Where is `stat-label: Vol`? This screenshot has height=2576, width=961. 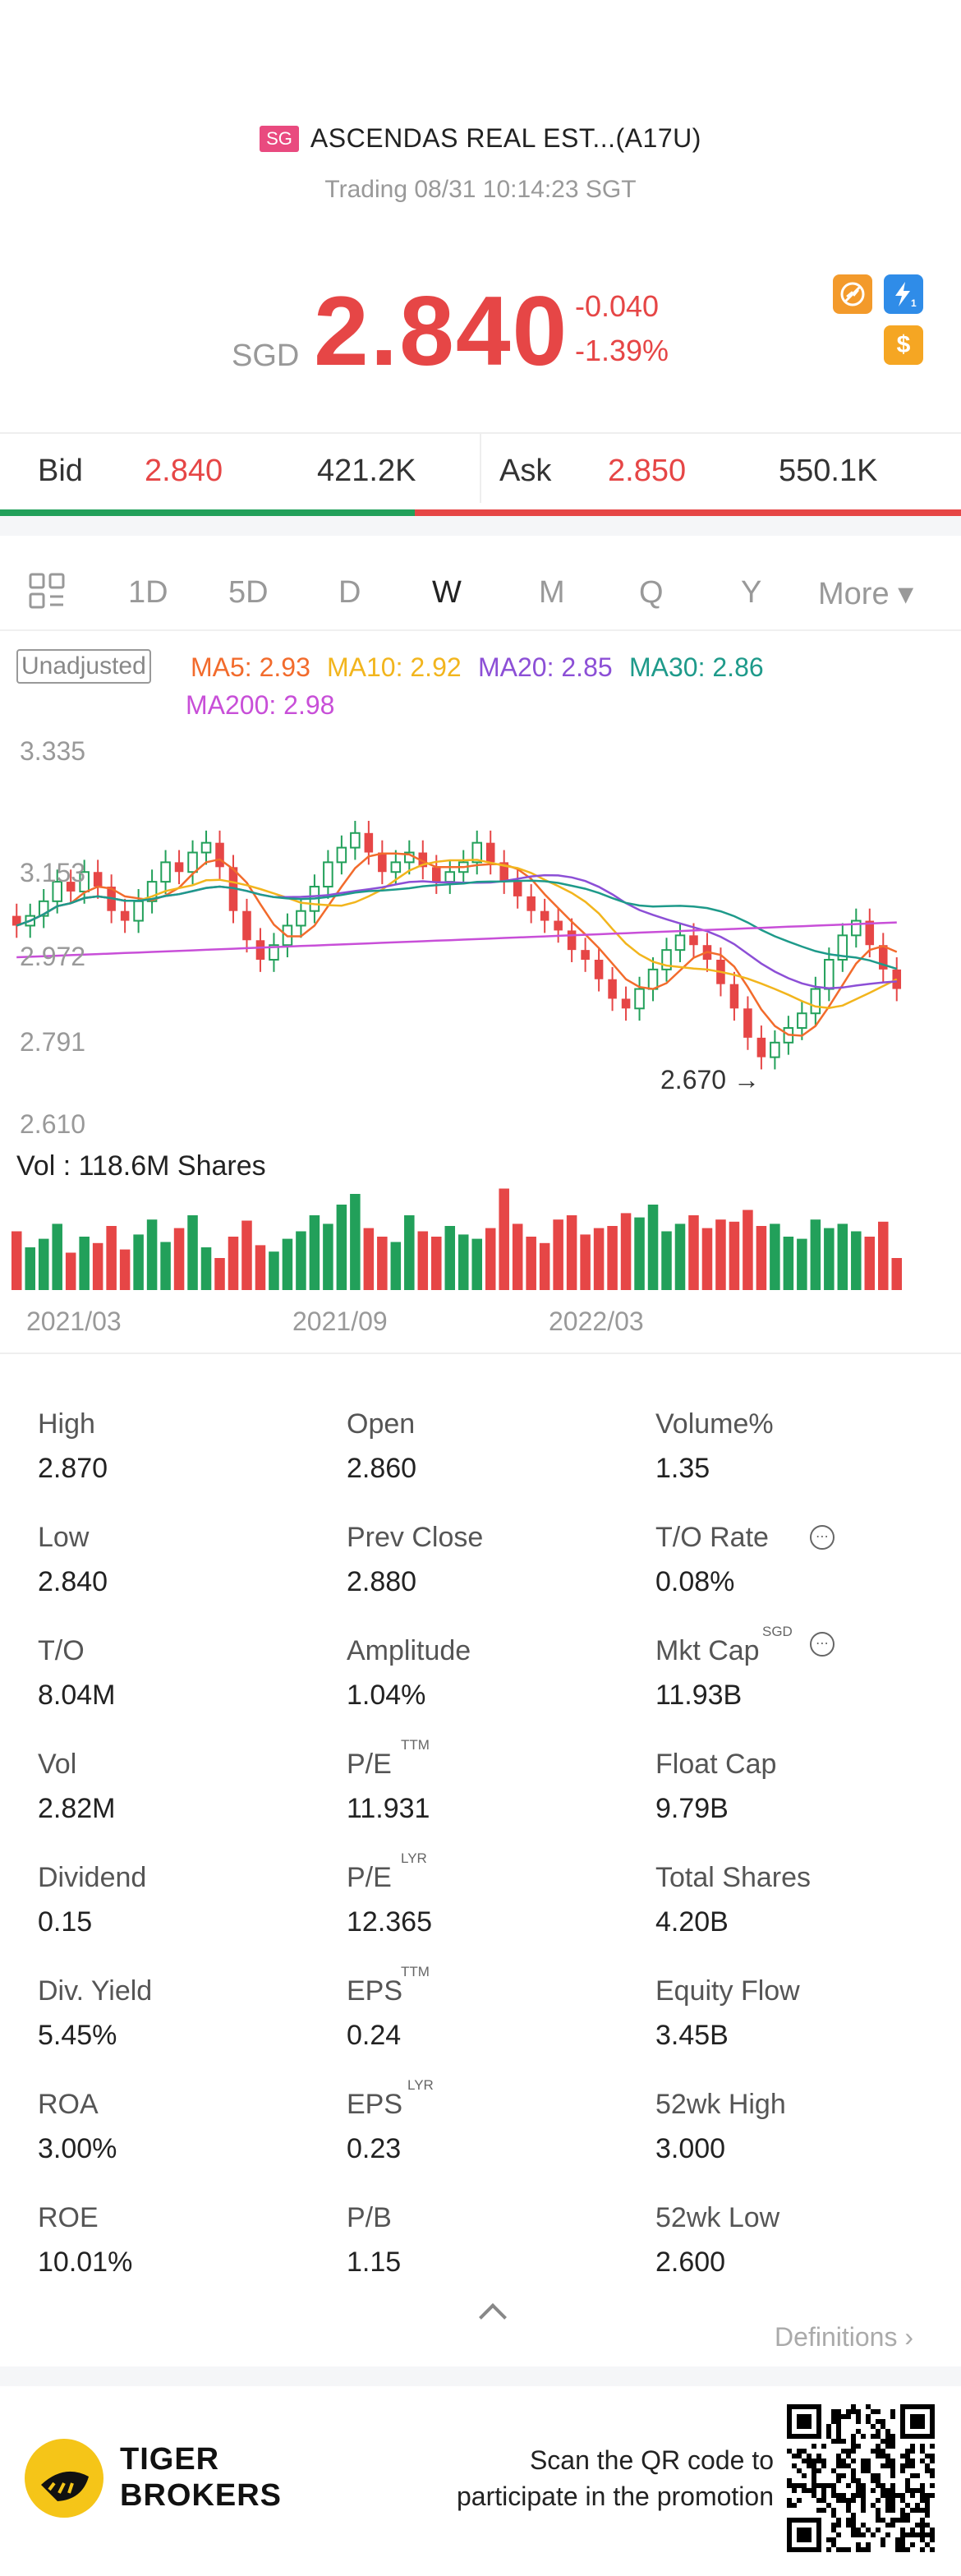 stat-label: Vol is located at coordinates (57, 1764).